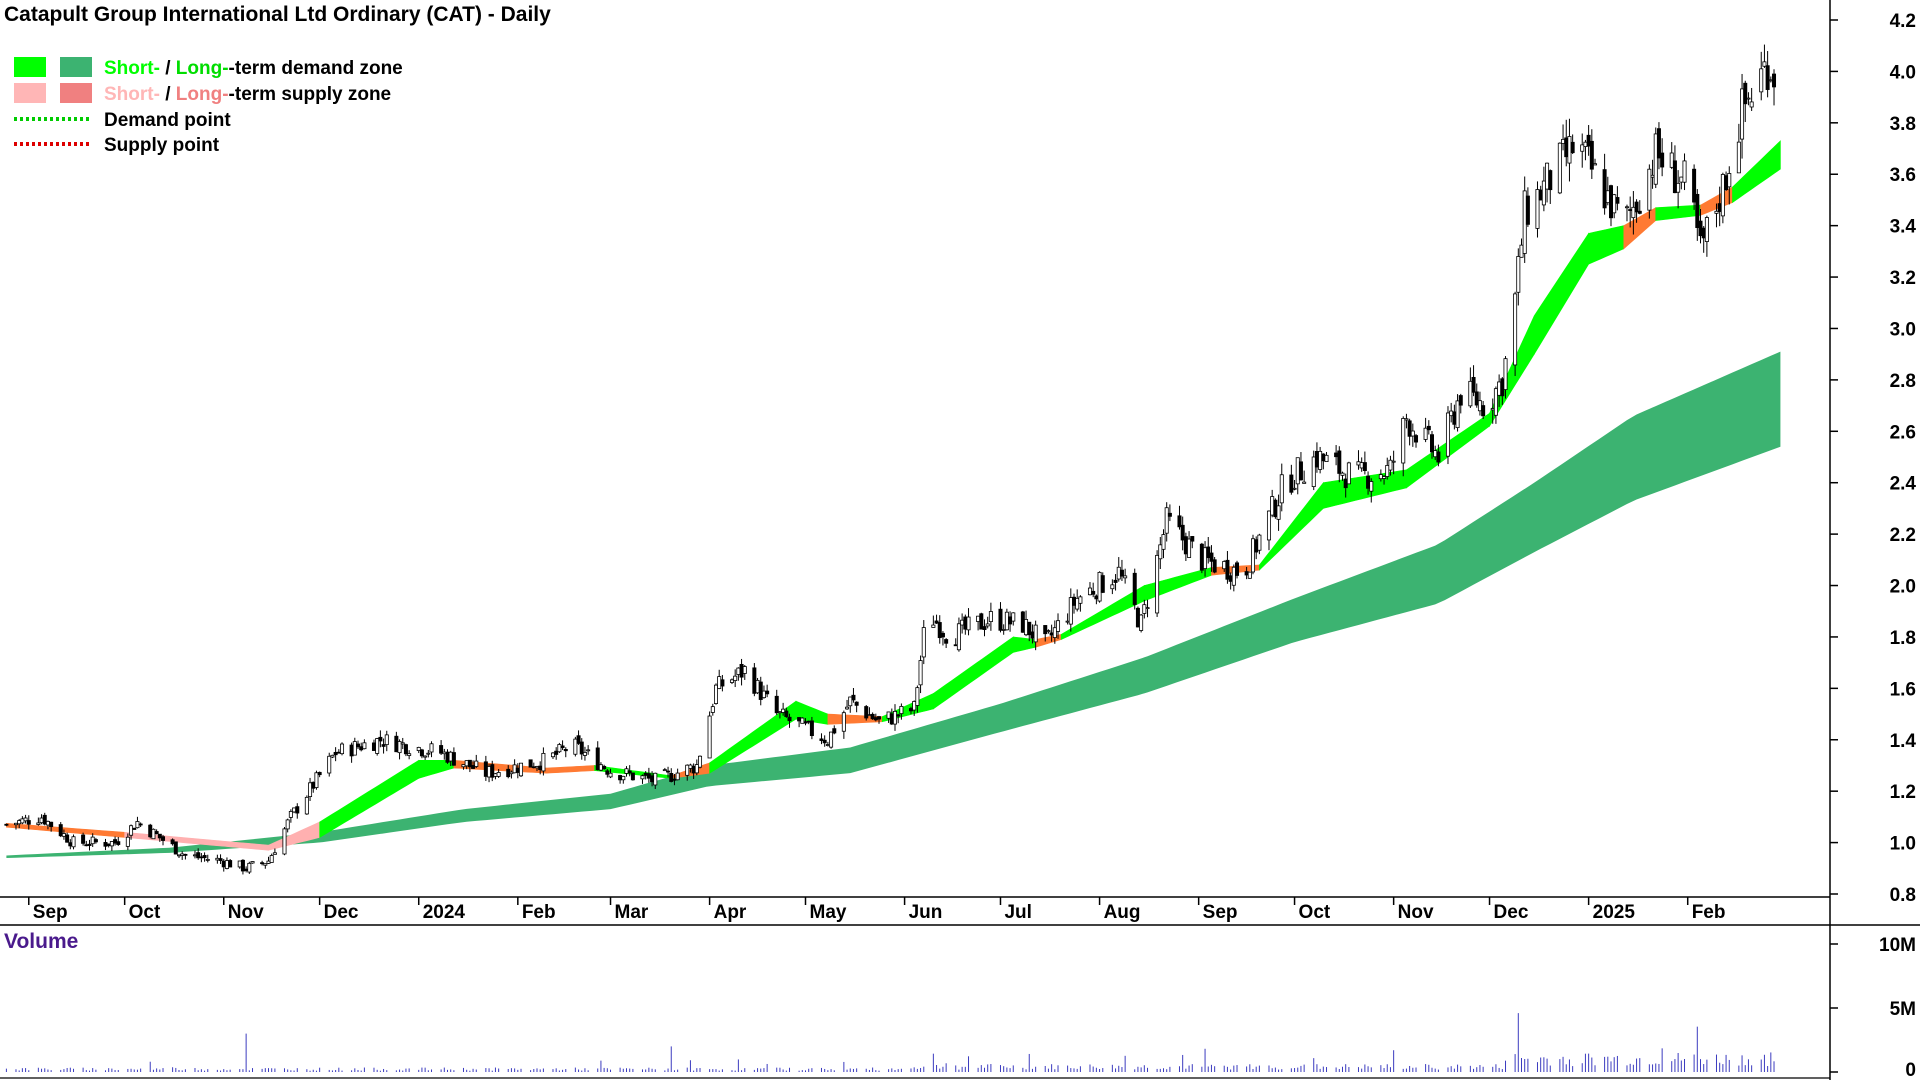  Describe the element at coordinates (1220, 912) in the screenshot. I see `x-tick-label: Sep` at that location.